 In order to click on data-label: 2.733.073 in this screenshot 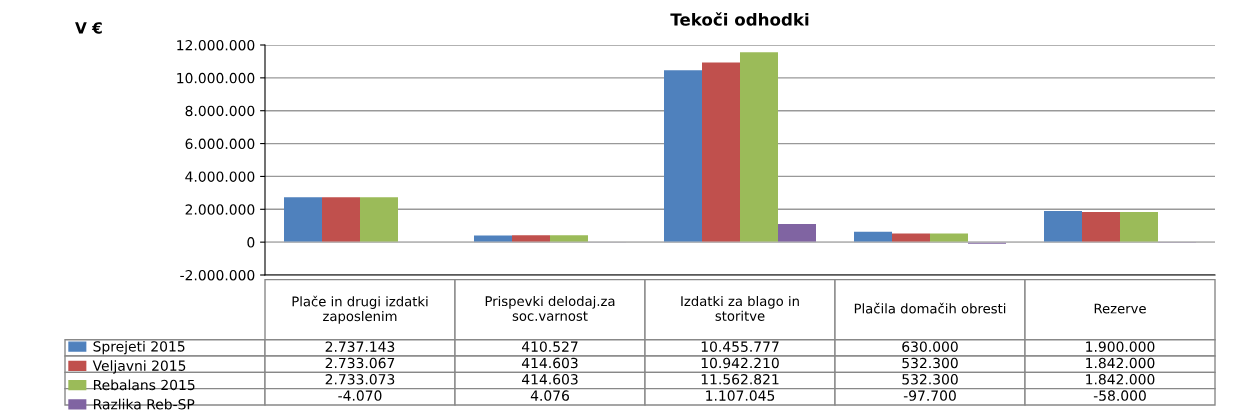, I will do `click(360, 379)`.